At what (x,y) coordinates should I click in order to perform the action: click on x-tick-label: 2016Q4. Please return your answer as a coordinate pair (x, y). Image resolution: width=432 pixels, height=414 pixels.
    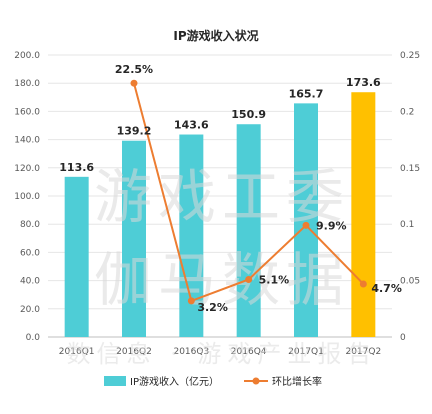
    Looking at the image, I should click on (249, 352).